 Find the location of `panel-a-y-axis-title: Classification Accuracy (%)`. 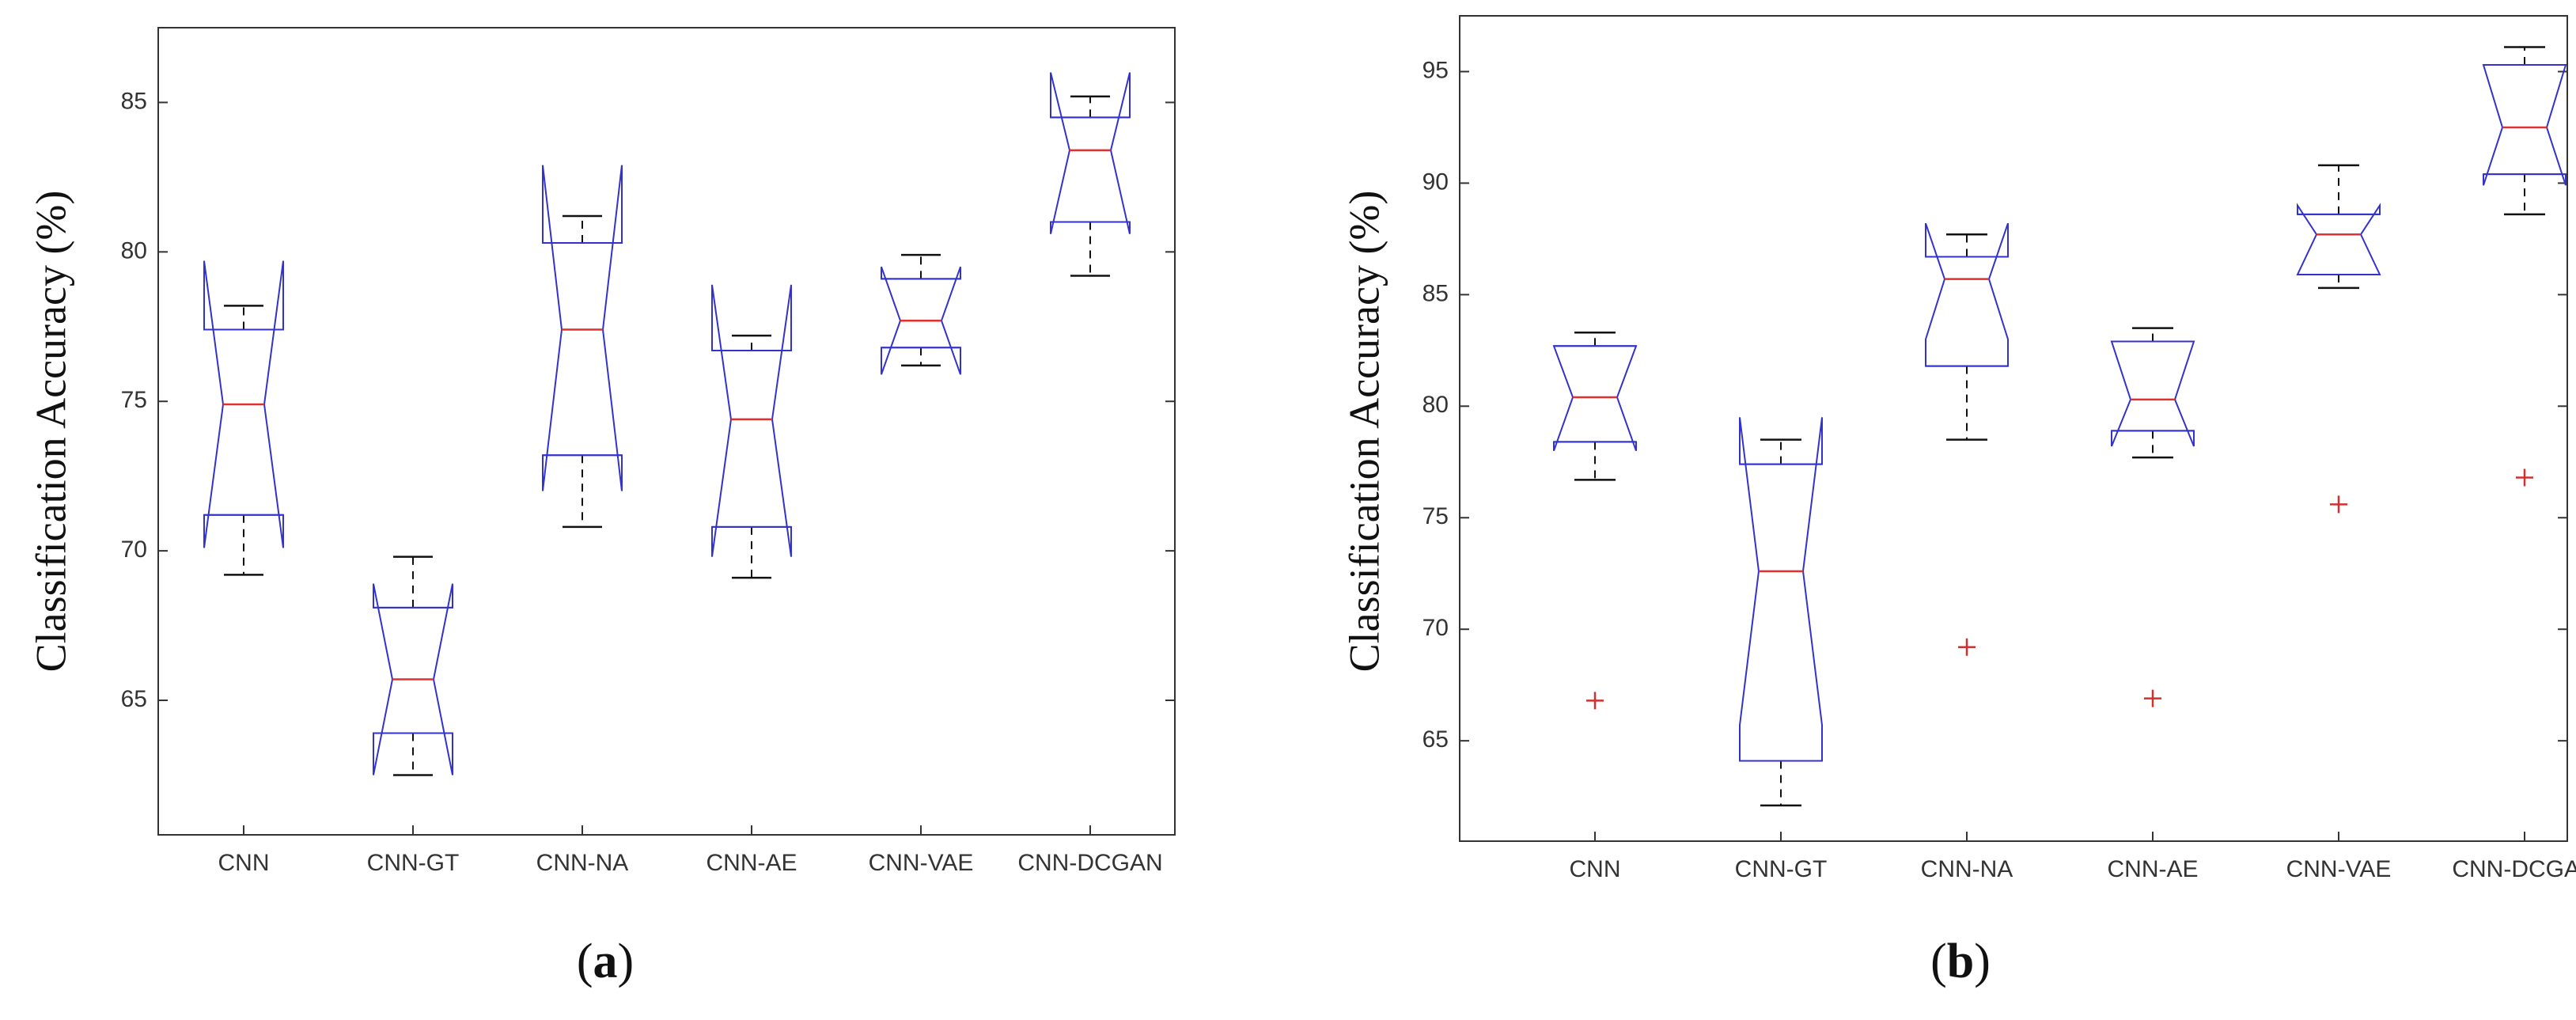

panel-a-y-axis-title: Classification Accuracy (%) is located at coordinates (50, 432).